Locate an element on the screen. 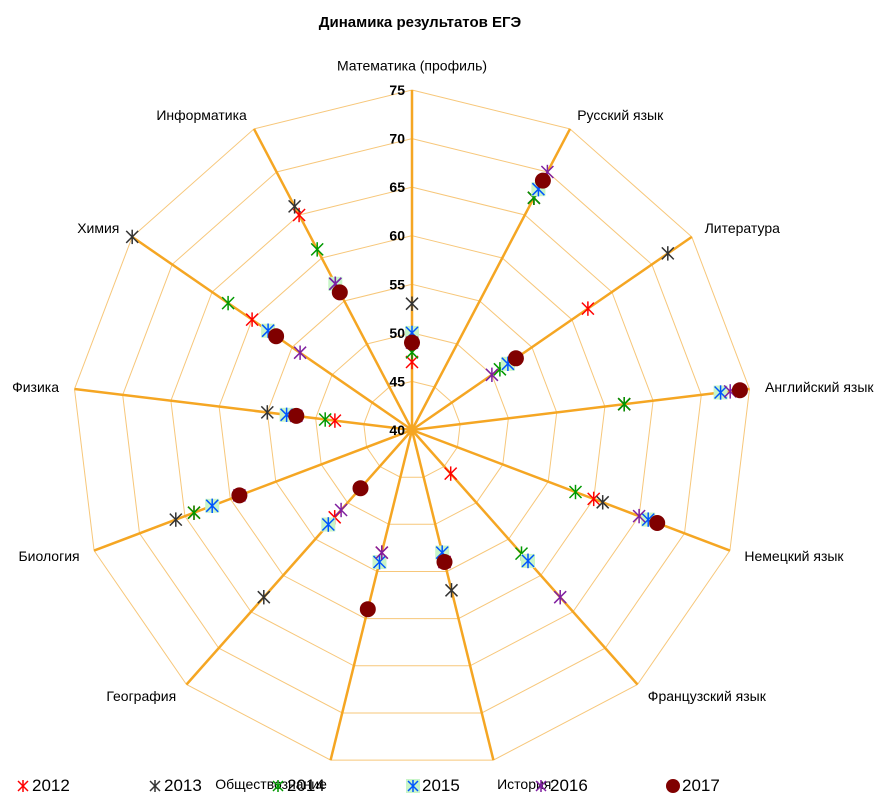  category-label: Обществознание is located at coordinates (271, 784).